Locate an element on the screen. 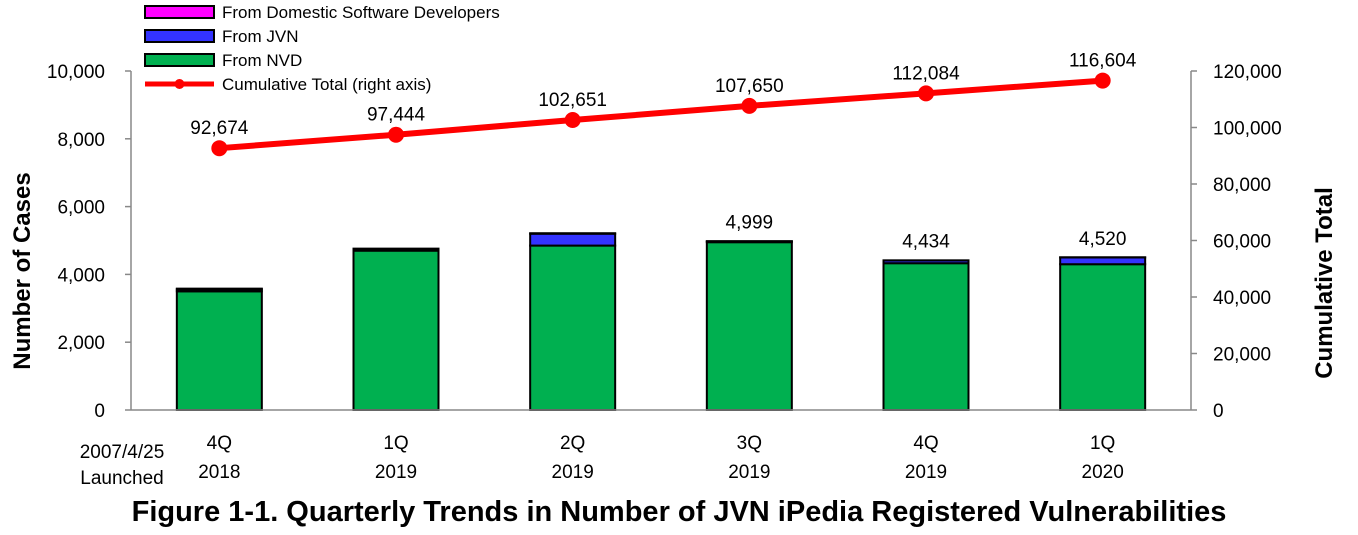  y-axis-right-title: Cumulative Total is located at coordinates (1324, 283).